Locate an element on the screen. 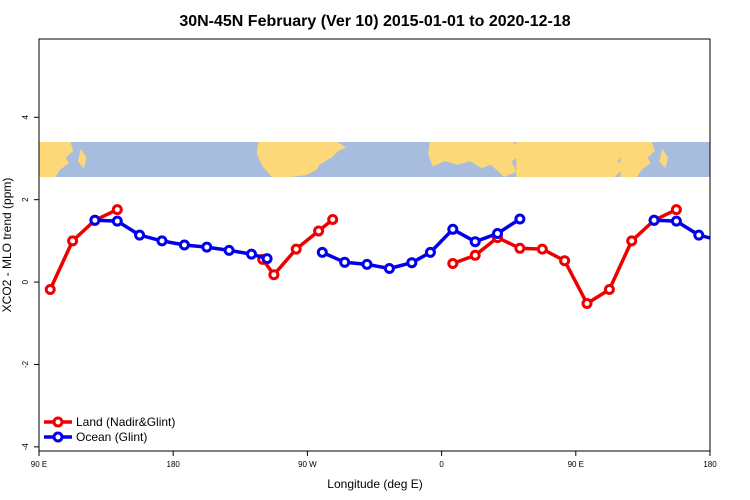 This screenshot has height=500, width=750. x-axis: 90 E 180 90 W 0 90 E 180 is located at coordinates (374, 460).